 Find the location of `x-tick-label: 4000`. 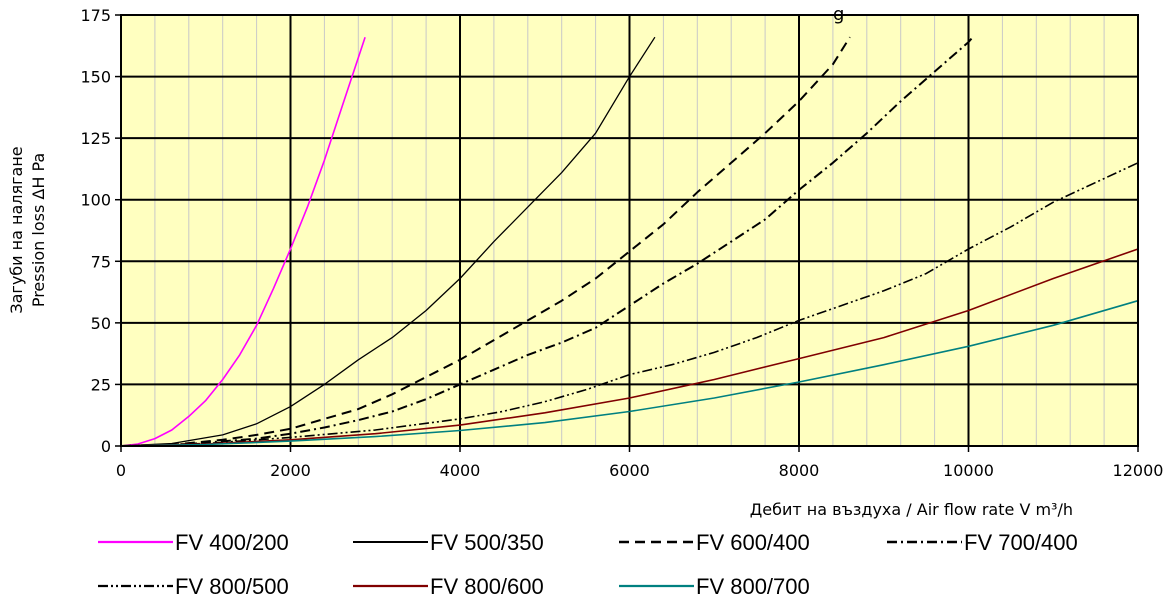

x-tick-label: 4000 is located at coordinates (460, 470).